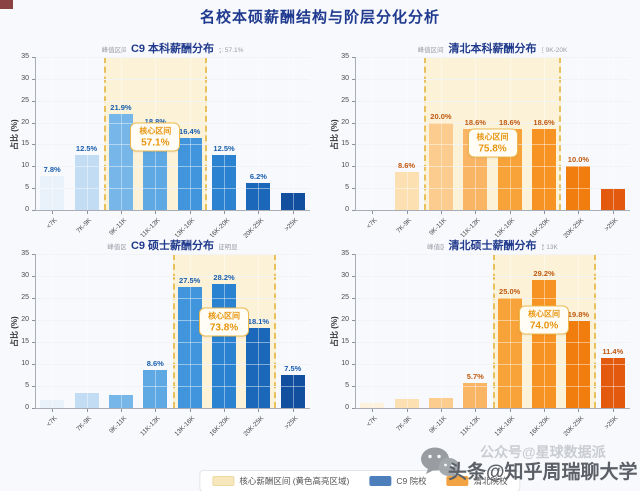  What do you see at coordinates (280, 481) in the screenshot?
I see `legend-item-core-range: 核心薪酬区间 (黄色高亮区域)` at bounding box center [280, 481].